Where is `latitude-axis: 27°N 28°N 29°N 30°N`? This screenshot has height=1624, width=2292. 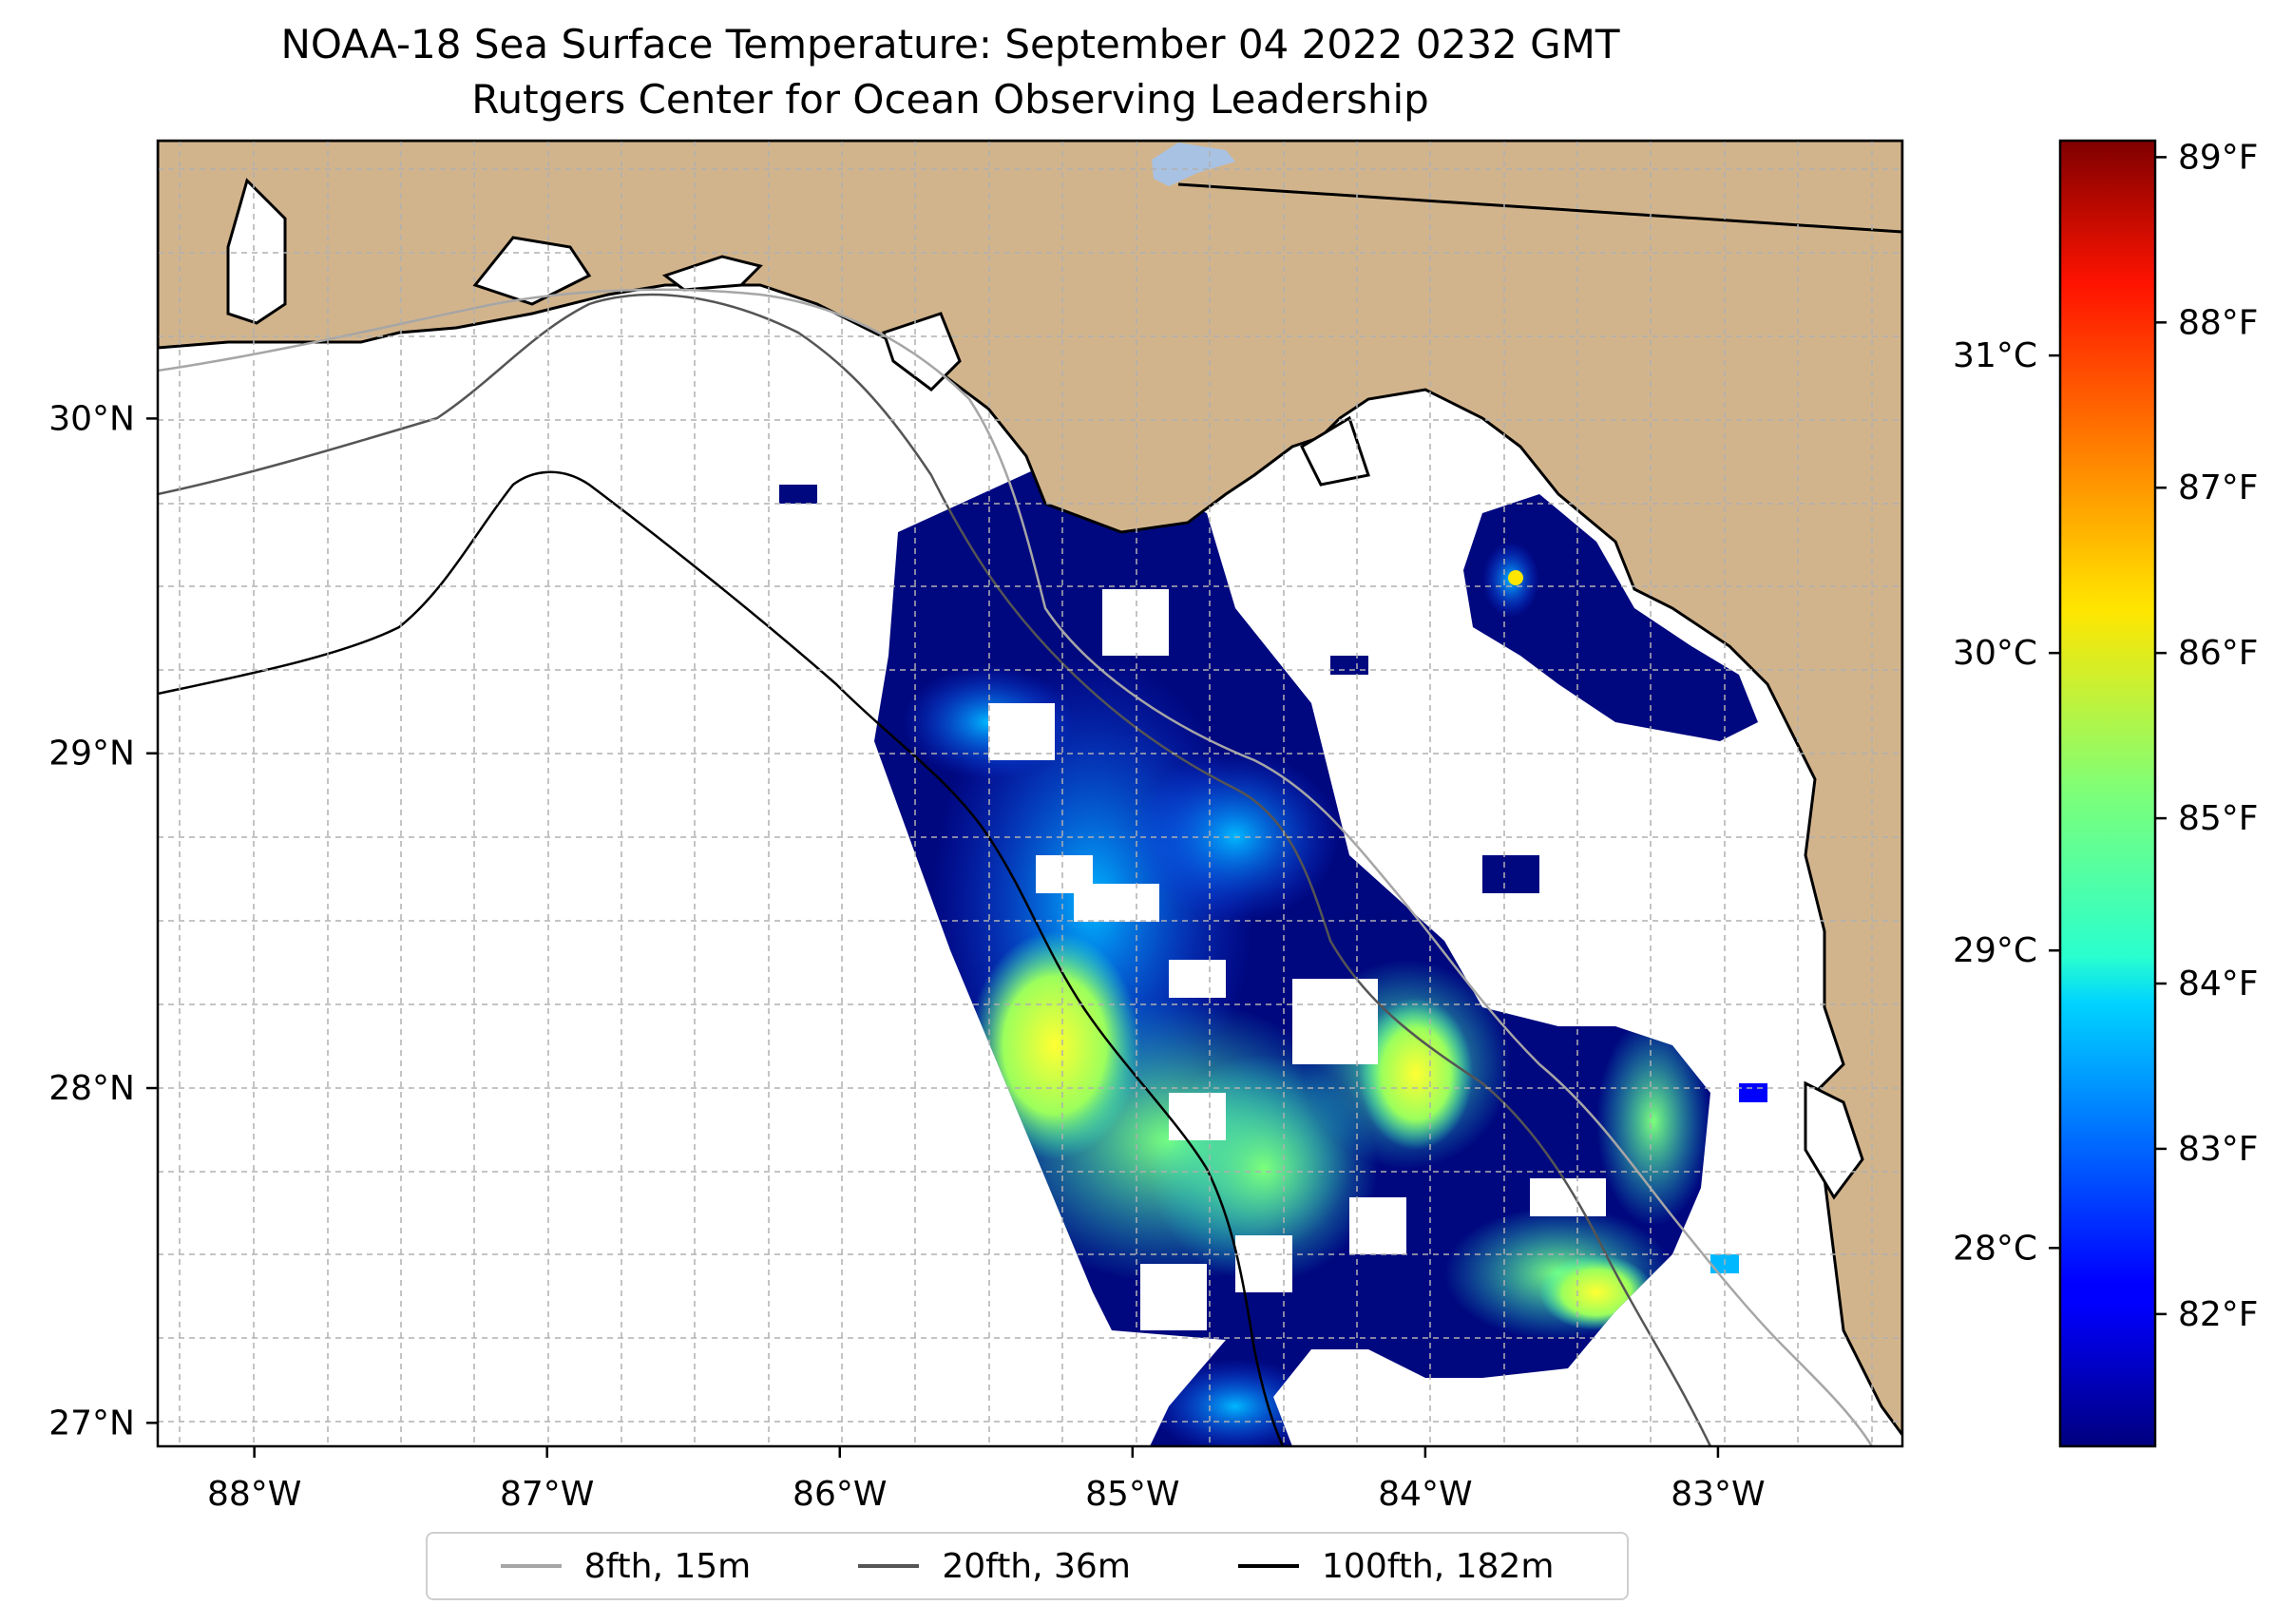 latitude-axis: 27°N 28°N 29°N 30°N is located at coordinates (103, 920).